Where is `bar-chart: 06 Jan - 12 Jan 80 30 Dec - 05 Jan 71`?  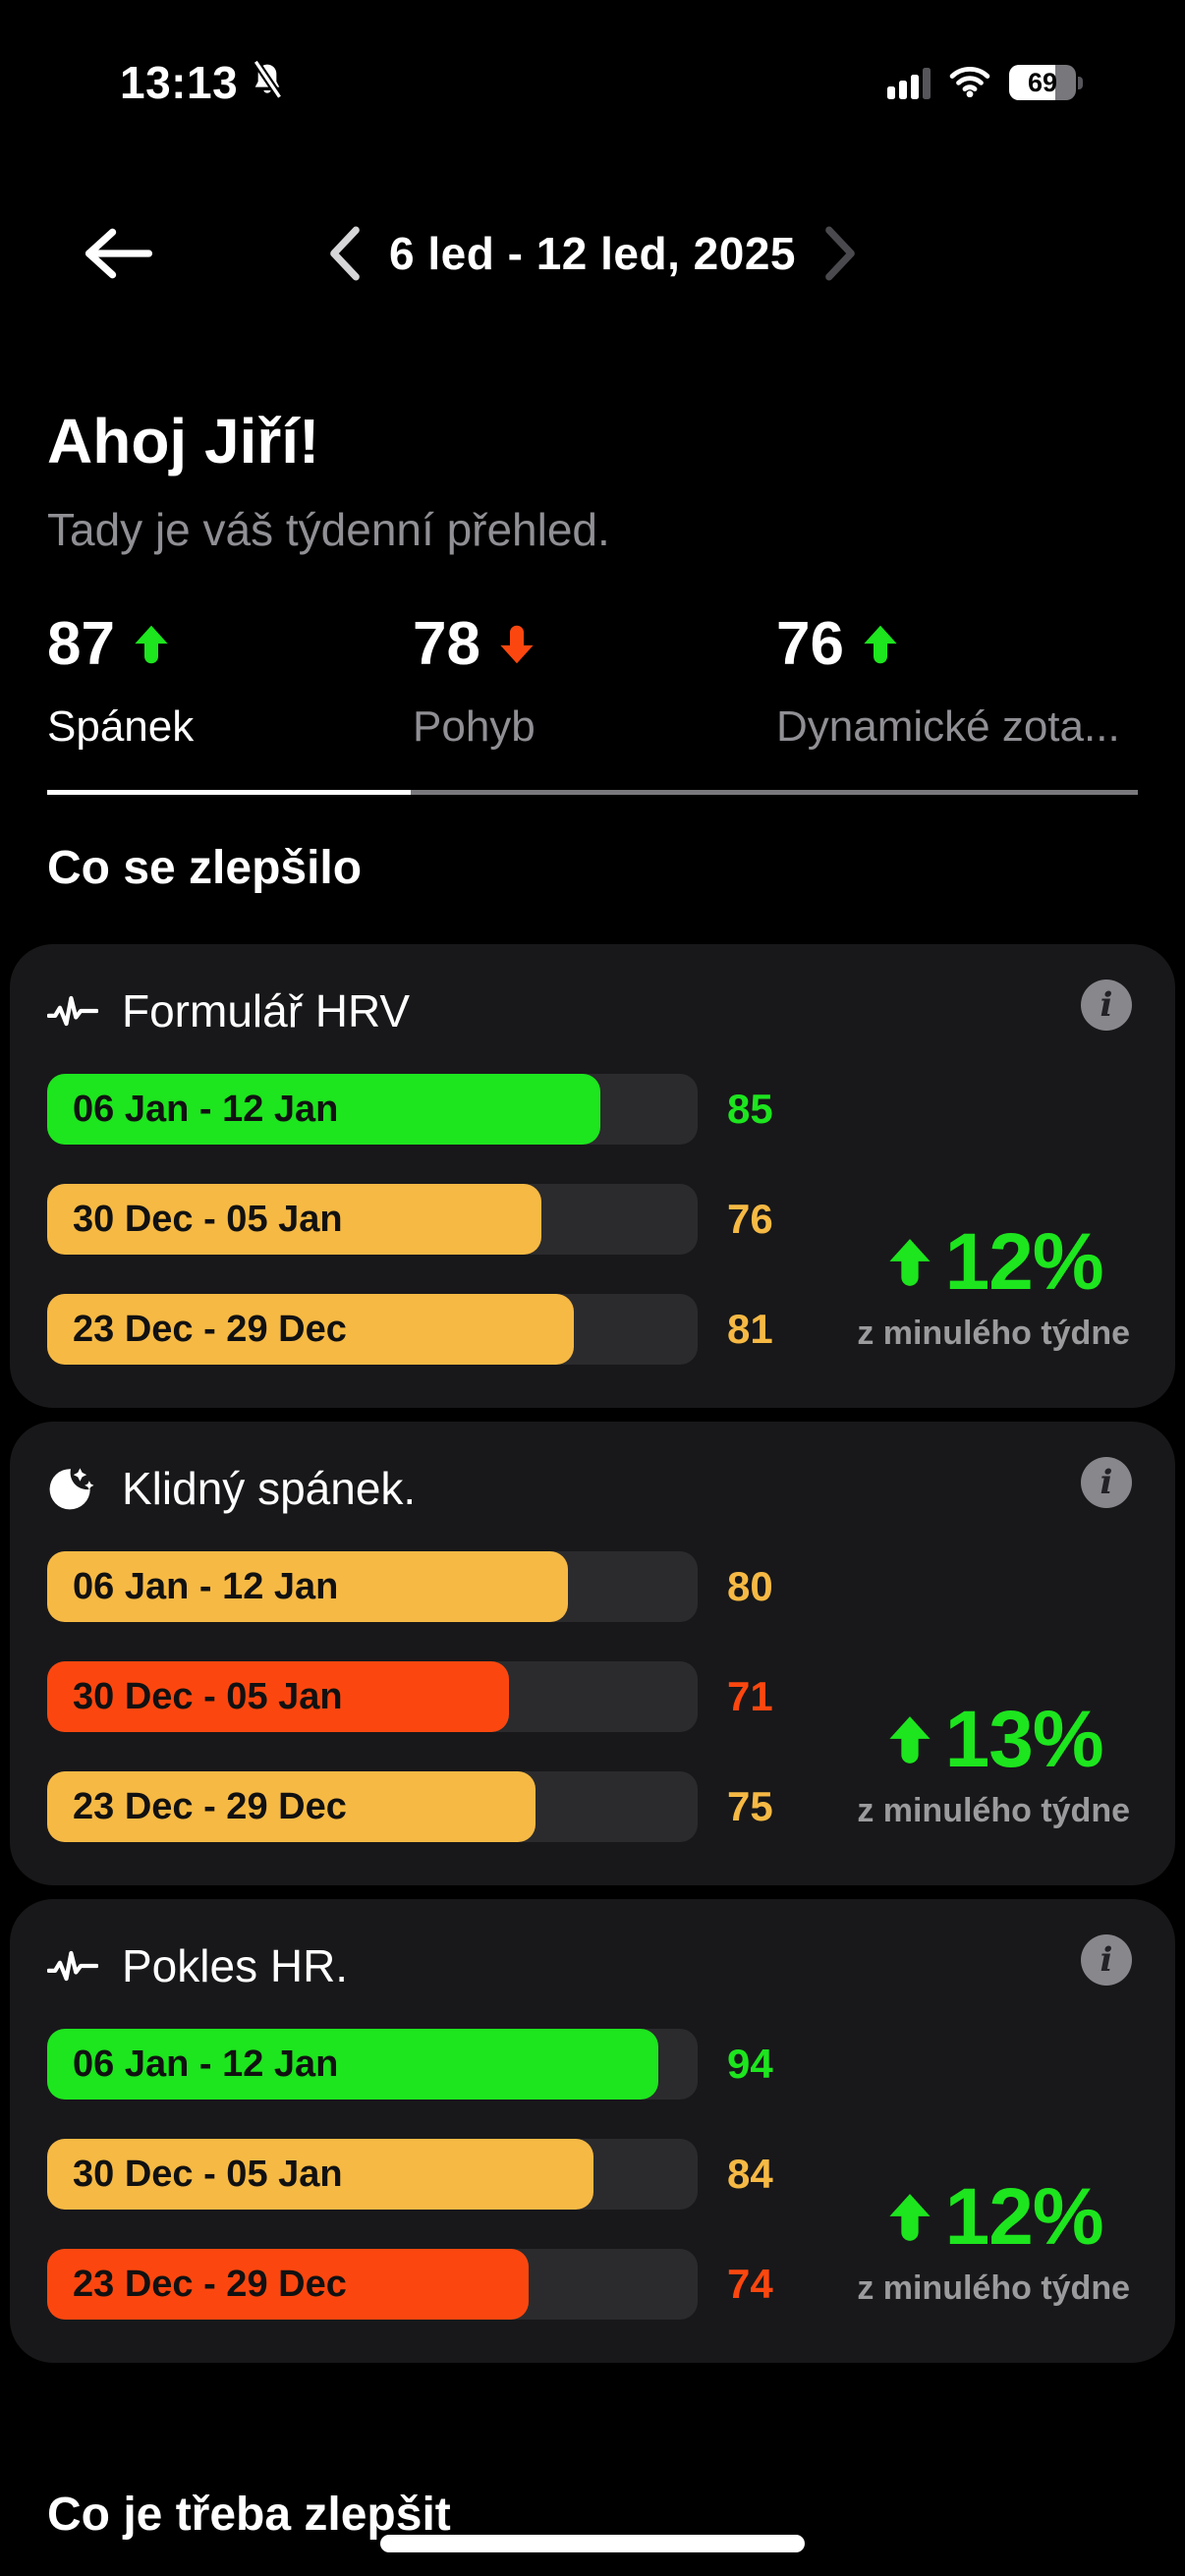
bar-chart: 06 Jan - 12 Jan 80 30 Dec - 05 Jan 71 is located at coordinates (588, 1696).